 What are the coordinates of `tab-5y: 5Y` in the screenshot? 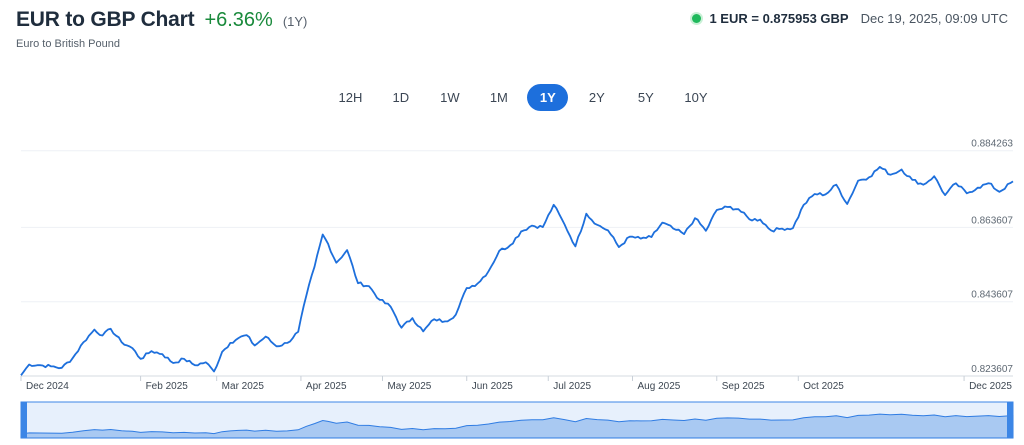 It's located at (645, 97).